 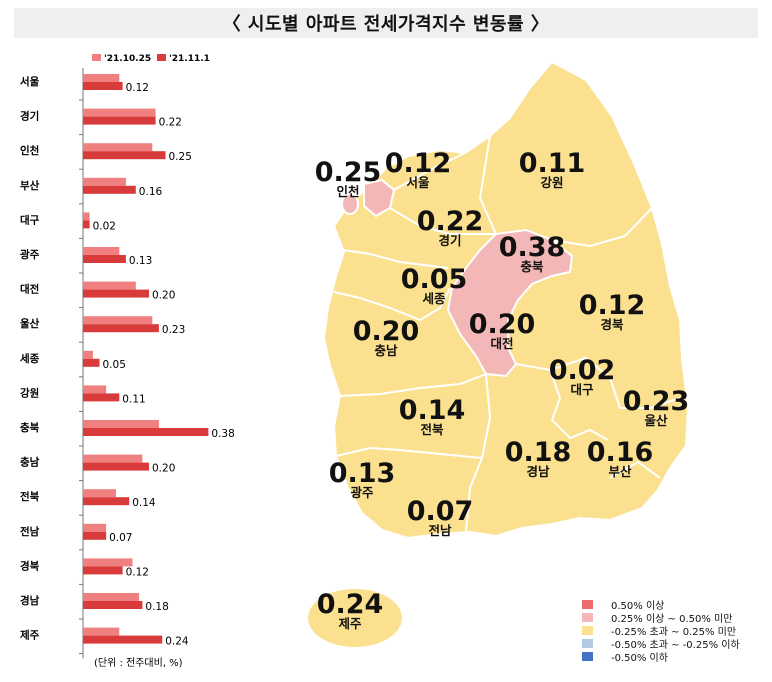 What do you see at coordinates (532, 247) in the screenshot?
I see `map-value-4: 0.38` at bounding box center [532, 247].